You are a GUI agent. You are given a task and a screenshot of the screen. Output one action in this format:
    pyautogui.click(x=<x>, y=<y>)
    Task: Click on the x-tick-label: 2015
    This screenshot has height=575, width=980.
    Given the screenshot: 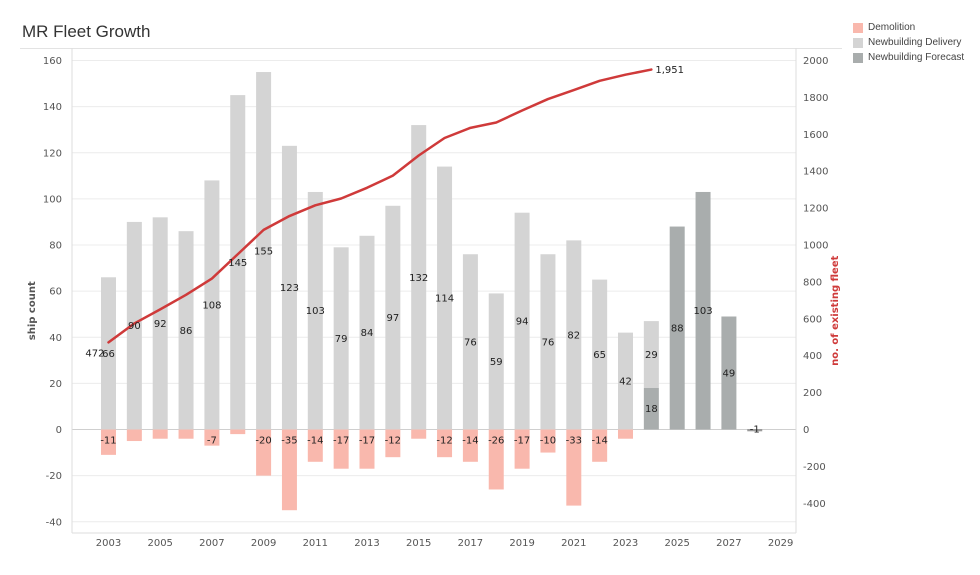 What is the action you would take?
    pyautogui.click(x=418, y=543)
    